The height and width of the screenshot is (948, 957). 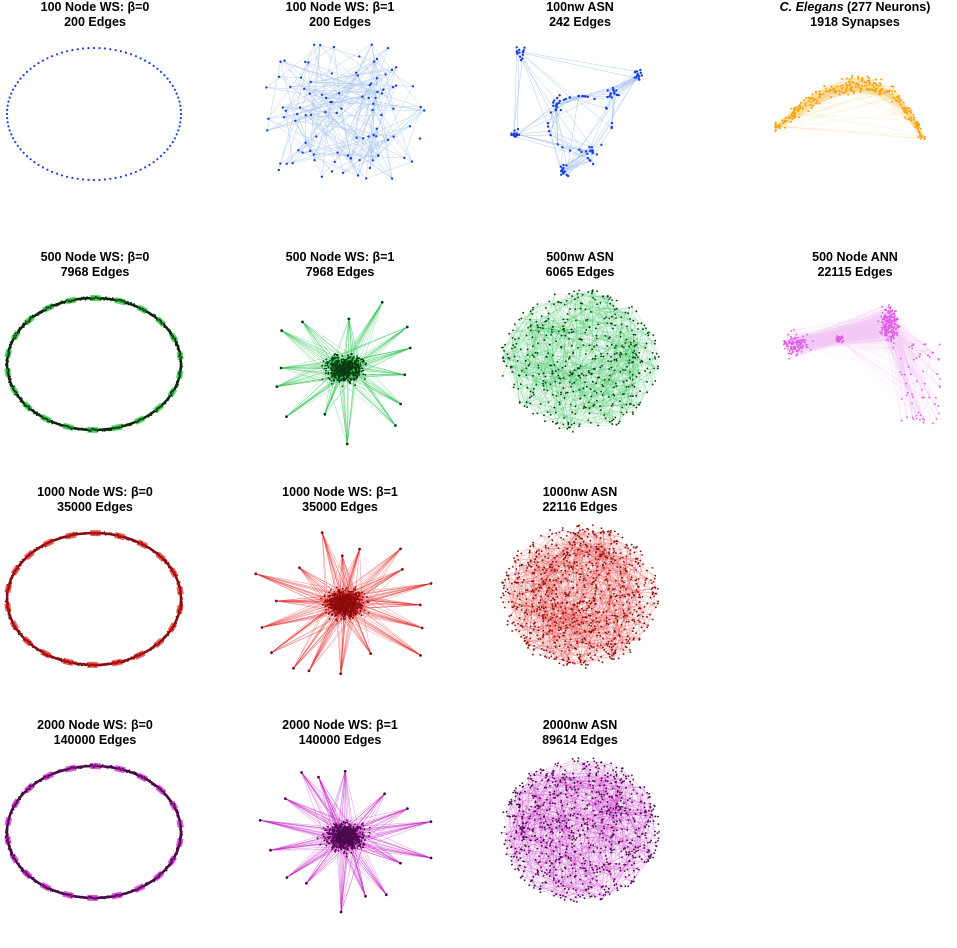 What do you see at coordinates (95, 365) in the screenshot?
I see `network-panel-ws500-b0: 500 Node WS: β=0 7968 Edges` at bounding box center [95, 365].